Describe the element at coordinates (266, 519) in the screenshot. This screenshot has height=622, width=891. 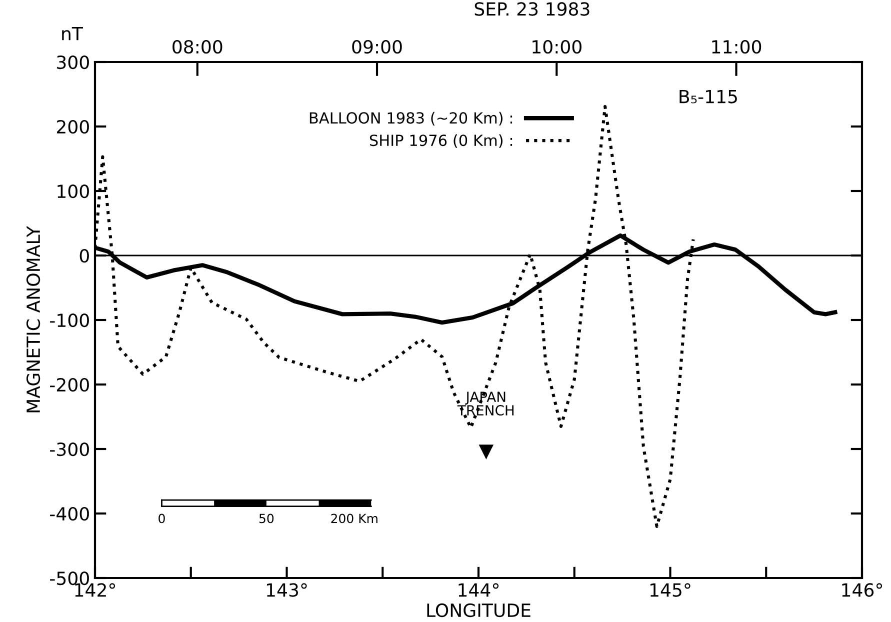
I see `annotation: 50` at that location.